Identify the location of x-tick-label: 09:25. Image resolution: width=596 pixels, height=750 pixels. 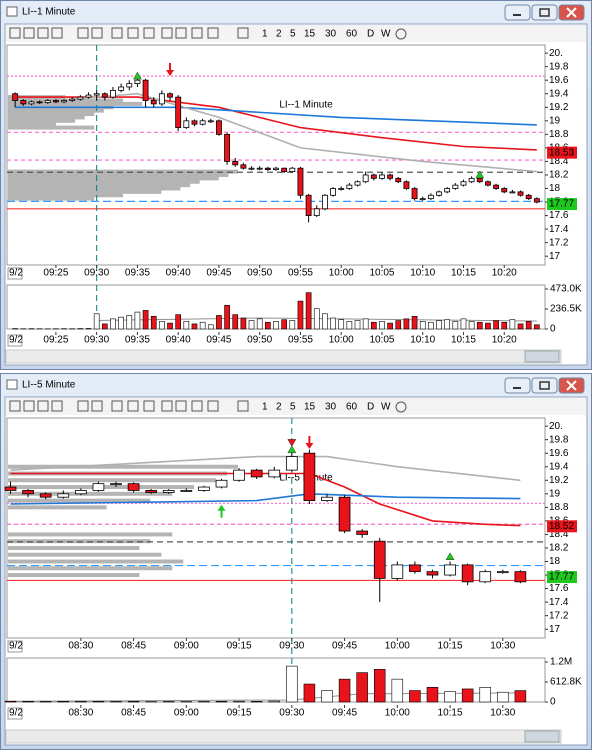
(55, 273).